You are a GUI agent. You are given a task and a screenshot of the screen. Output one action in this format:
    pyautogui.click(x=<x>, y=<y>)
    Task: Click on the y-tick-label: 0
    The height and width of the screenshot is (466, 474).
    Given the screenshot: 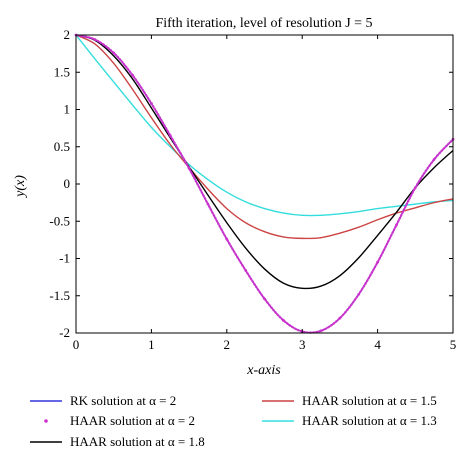 What is the action you would take?
    pyautogui.click(x=67, y=183)
    